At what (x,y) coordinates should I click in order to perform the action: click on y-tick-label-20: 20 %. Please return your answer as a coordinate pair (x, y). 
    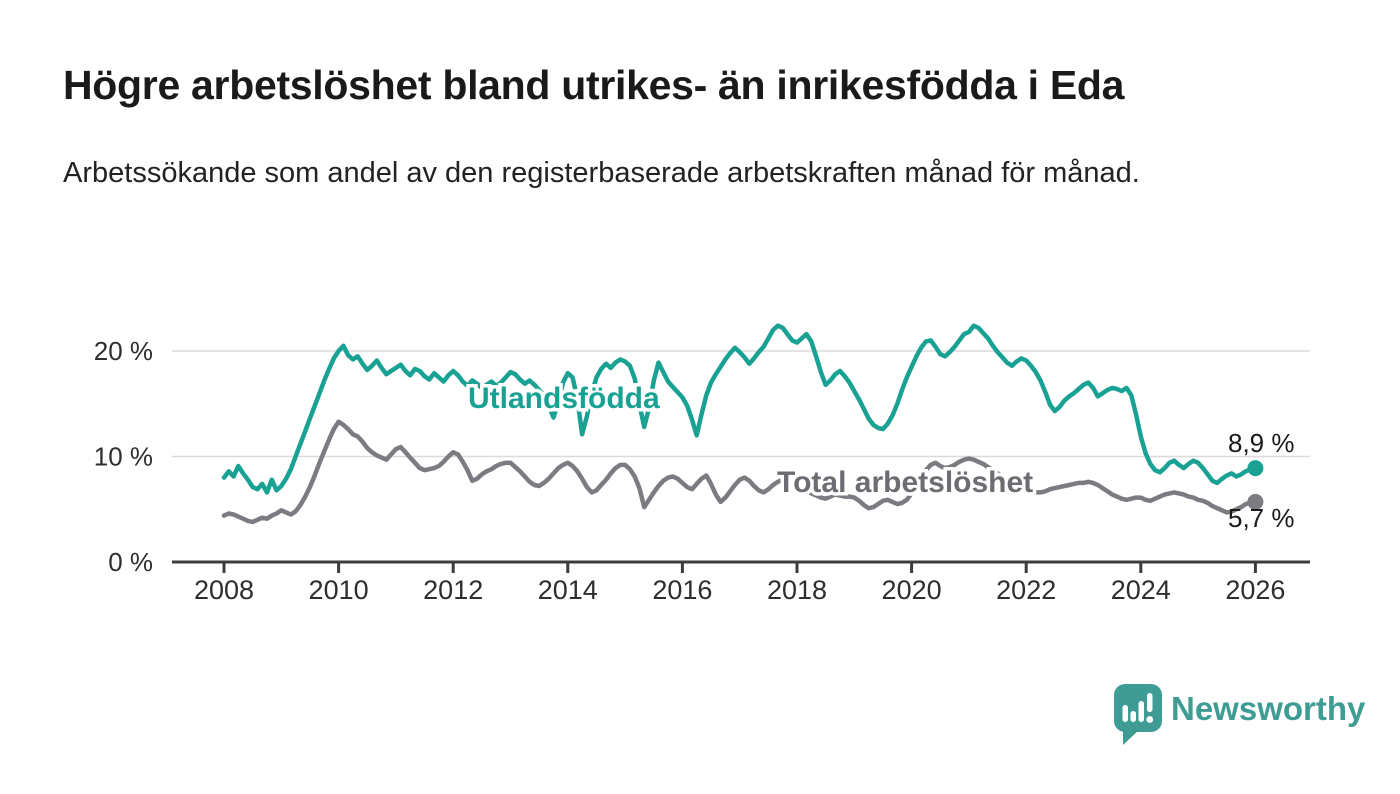
    Looking at the image, I should click on (123, 351).